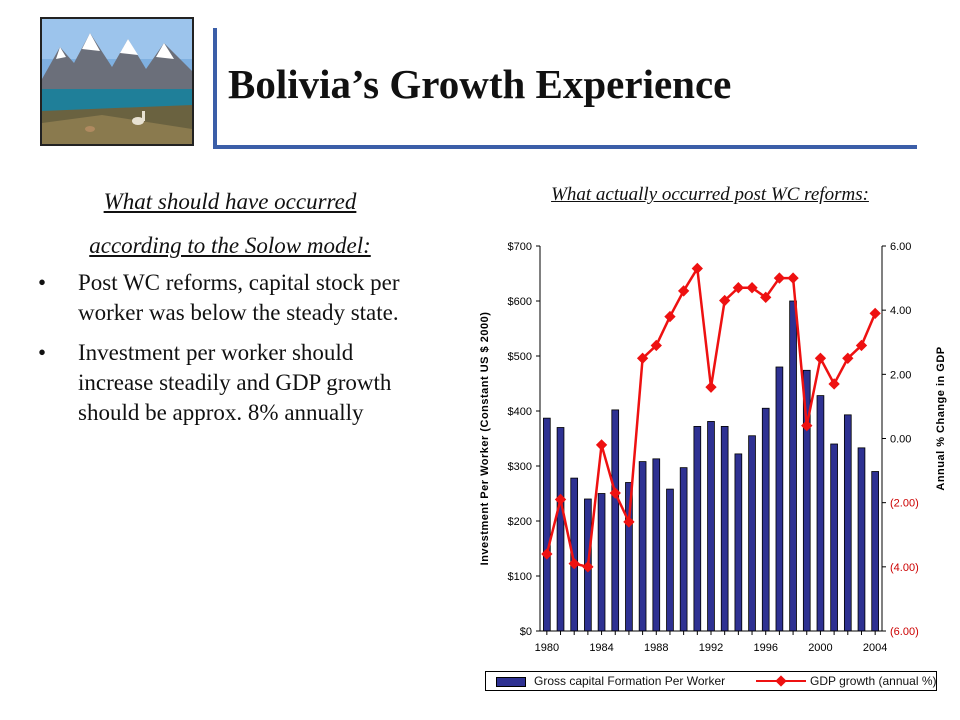 The width and height of the screenshot is (960, 720). Describe the element at coordinates (904, 632) in the screenshot. I see `right-axis-tick-label: (6.00)` at that location.